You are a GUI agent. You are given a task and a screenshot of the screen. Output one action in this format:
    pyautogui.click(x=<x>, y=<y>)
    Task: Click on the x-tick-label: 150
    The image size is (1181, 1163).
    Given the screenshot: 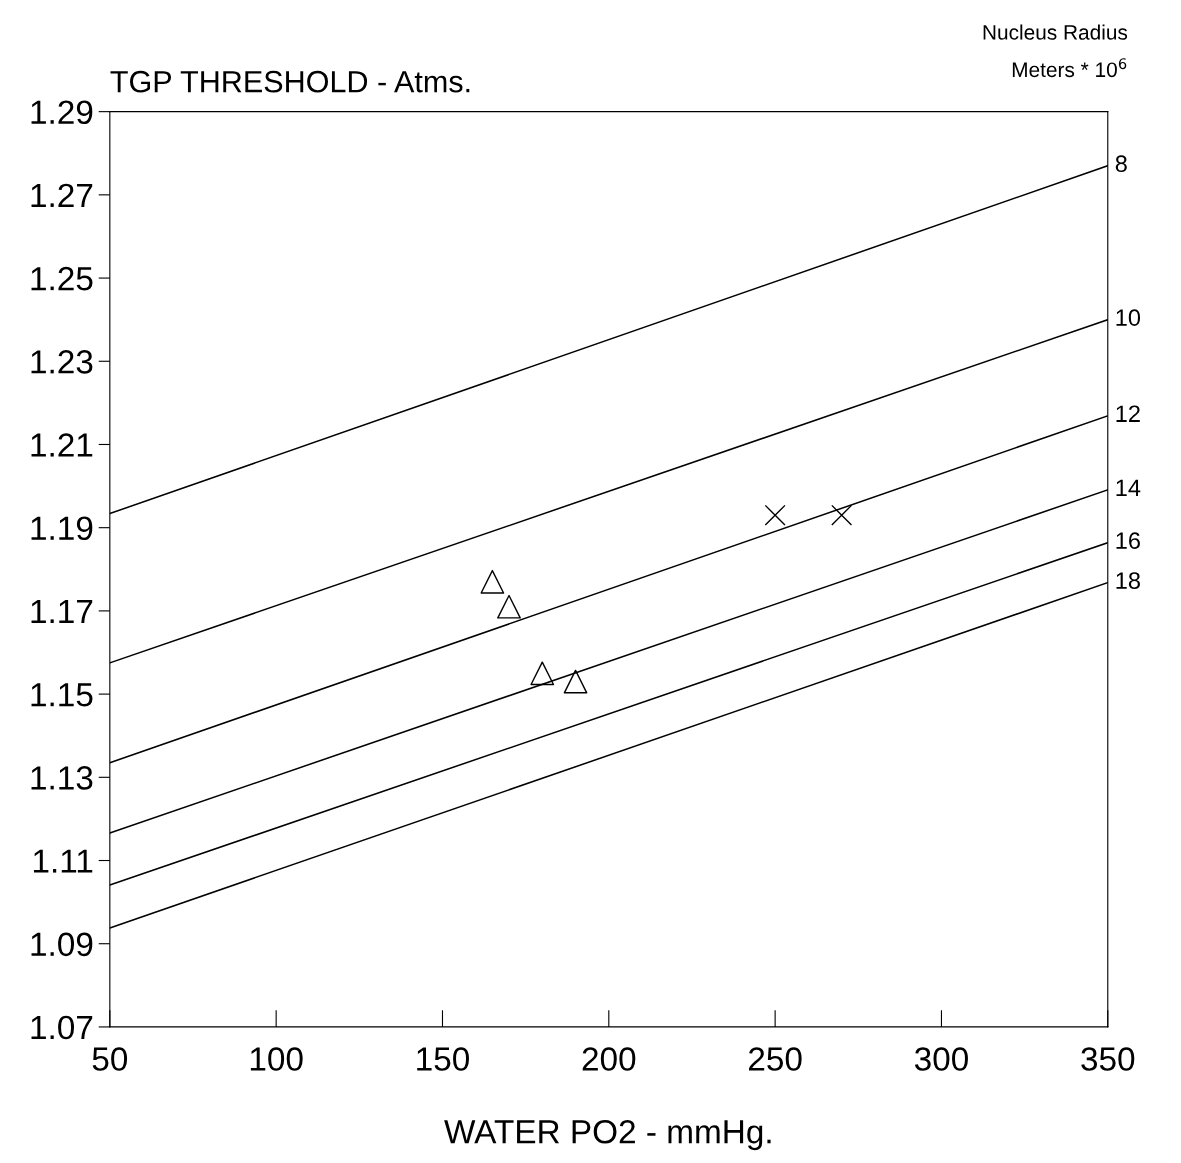 What is the action you would take?
    pyautogui.click(x=443, y=1059)
    